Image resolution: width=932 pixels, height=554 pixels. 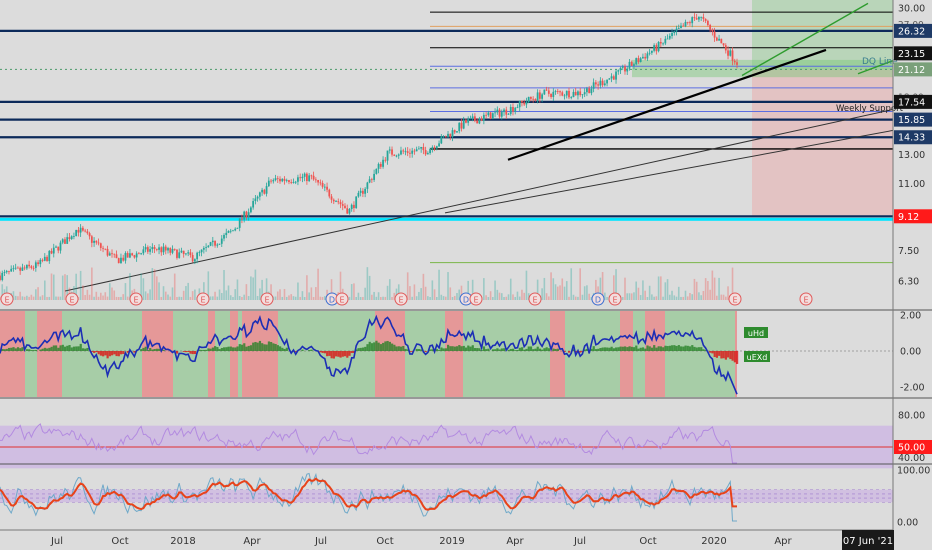 I want to click on time-tick-label: 2020, so click(x=713, y=541).